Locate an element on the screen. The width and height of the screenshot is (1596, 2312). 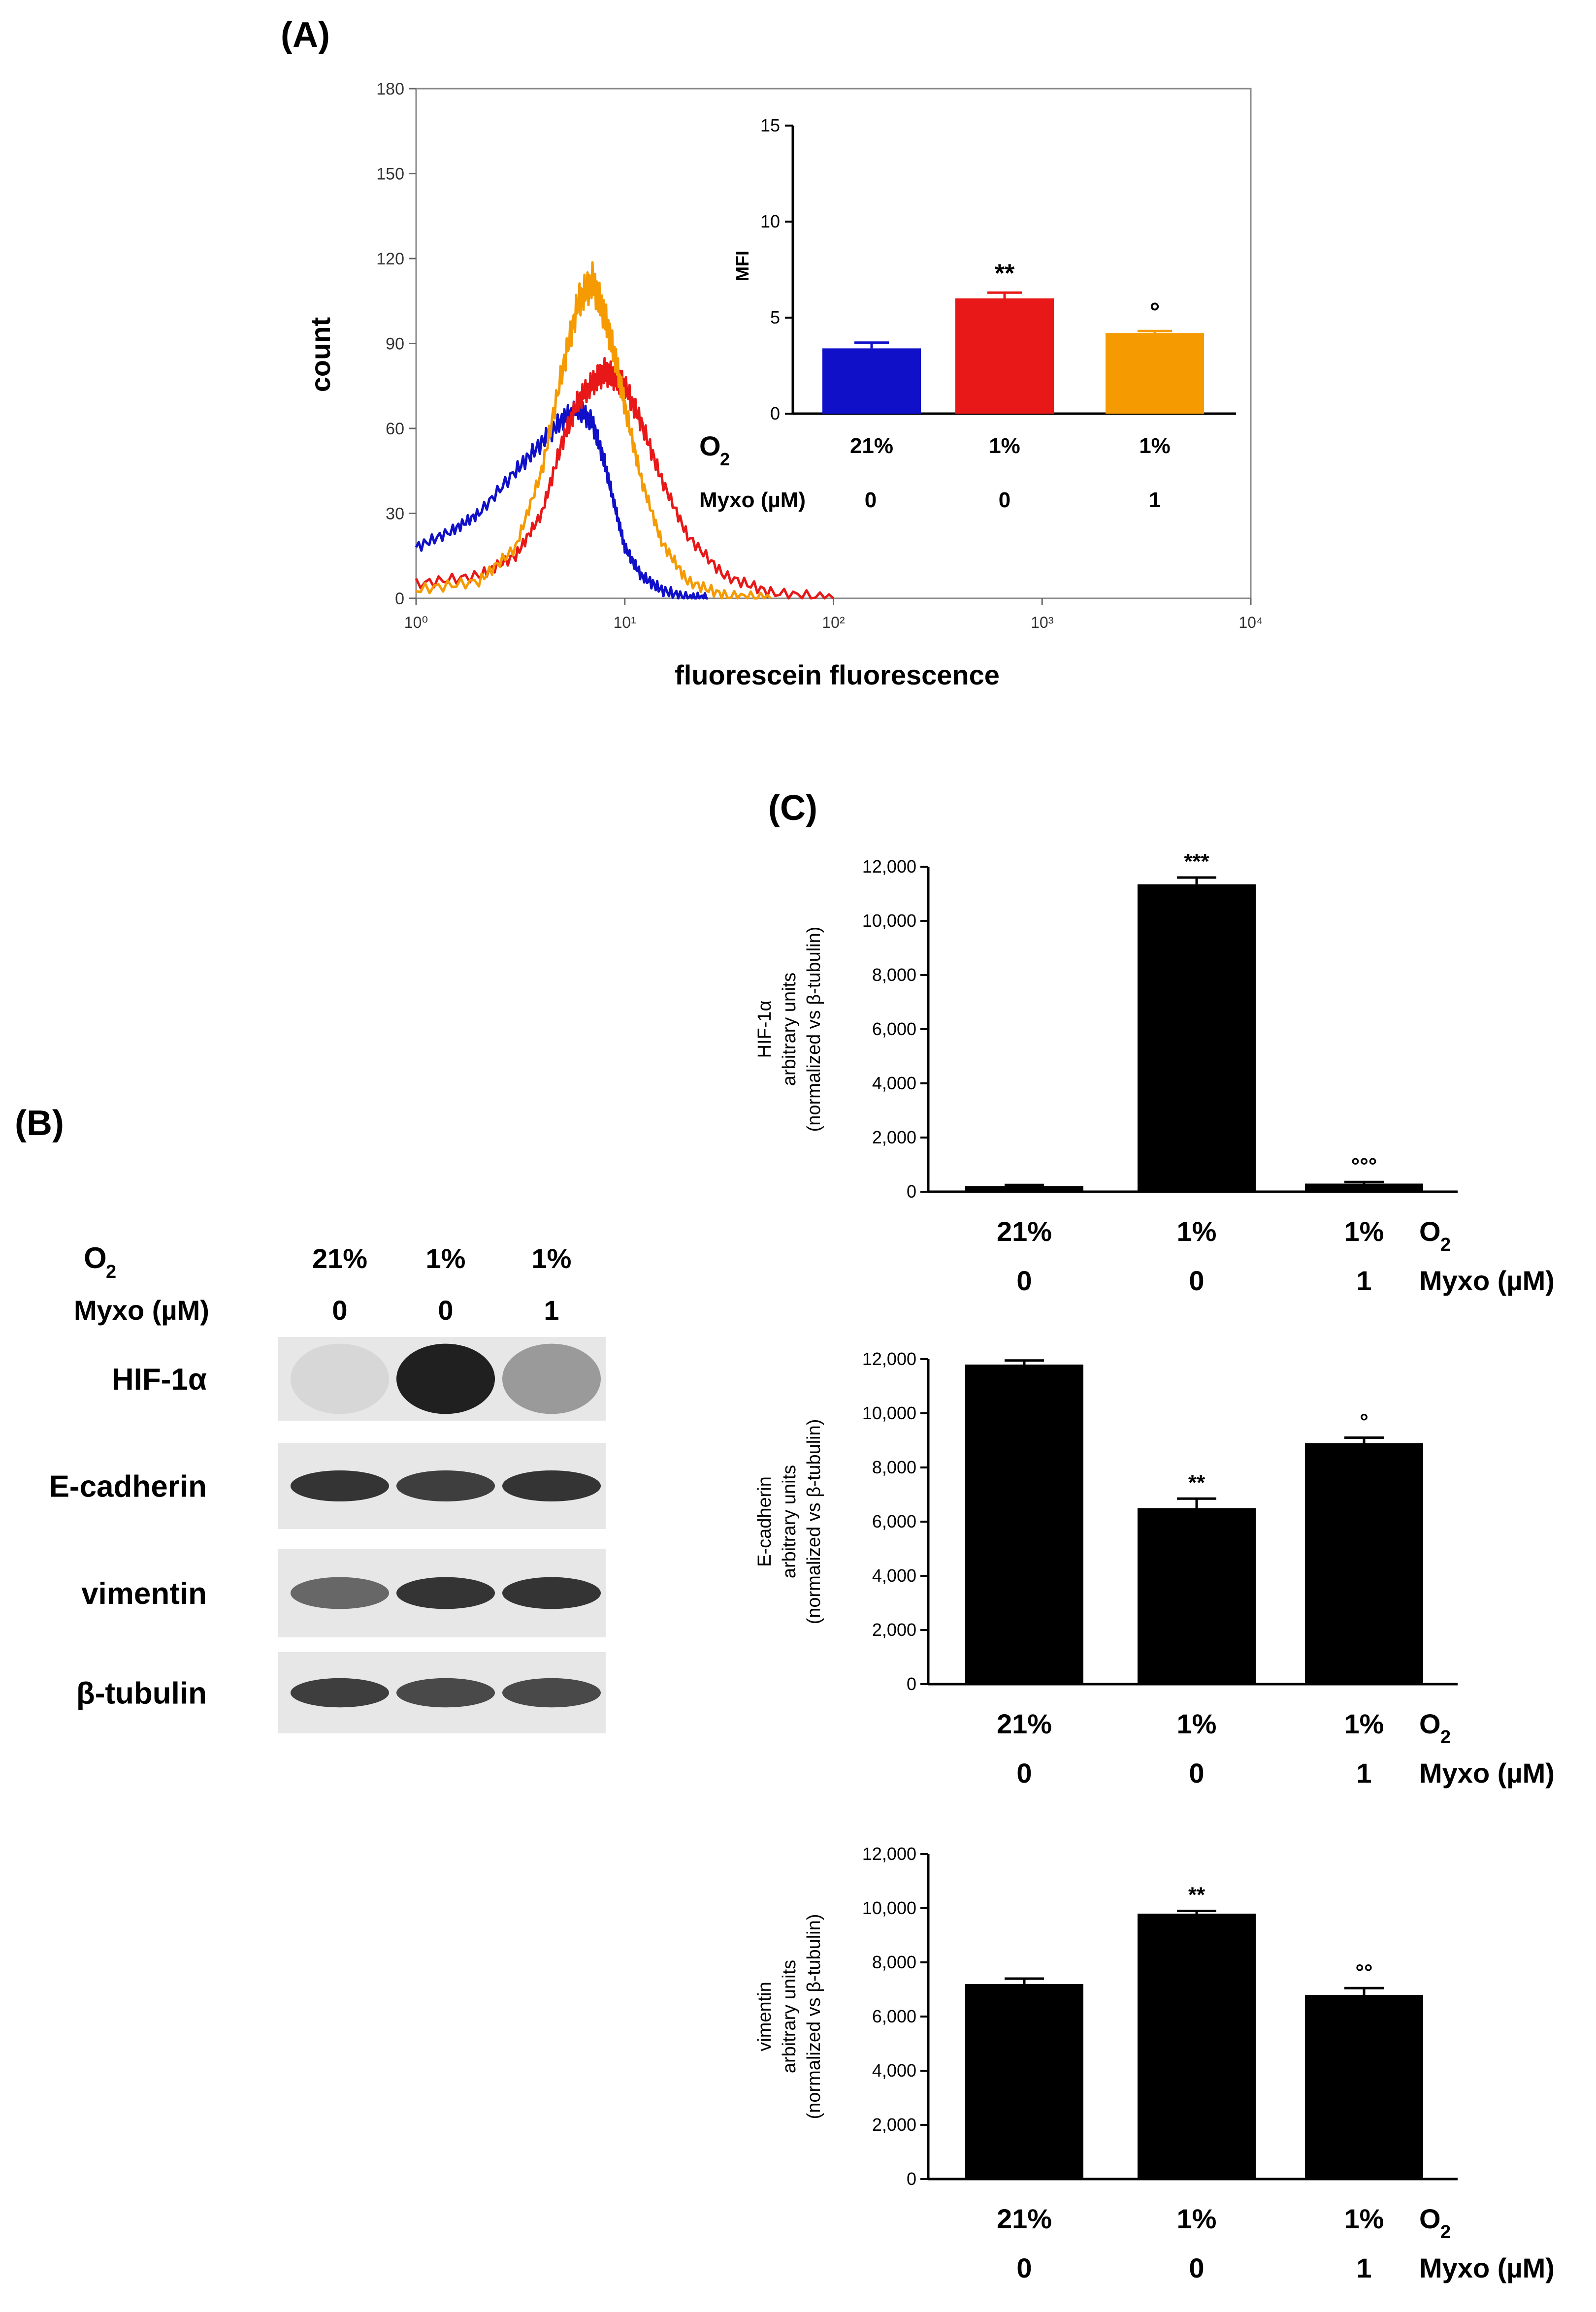
significance-label: °°° is located at coordinates (1364, 1166).